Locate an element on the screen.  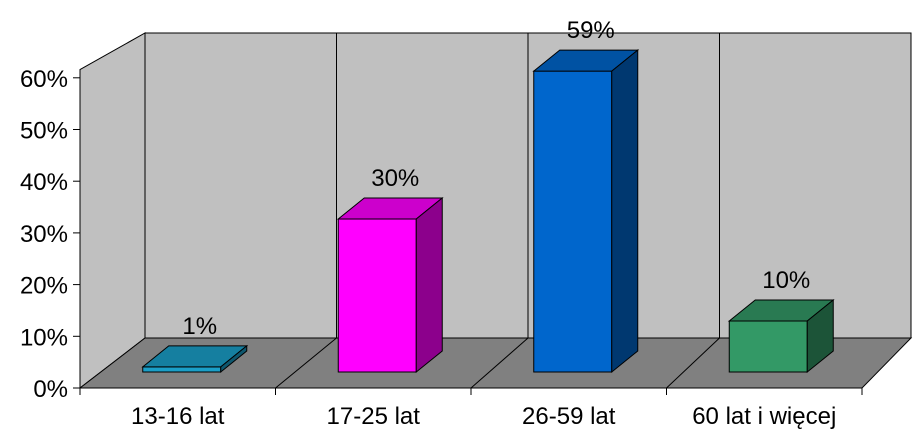
bar-value-label: 30% is located at coordinates (395, 178).